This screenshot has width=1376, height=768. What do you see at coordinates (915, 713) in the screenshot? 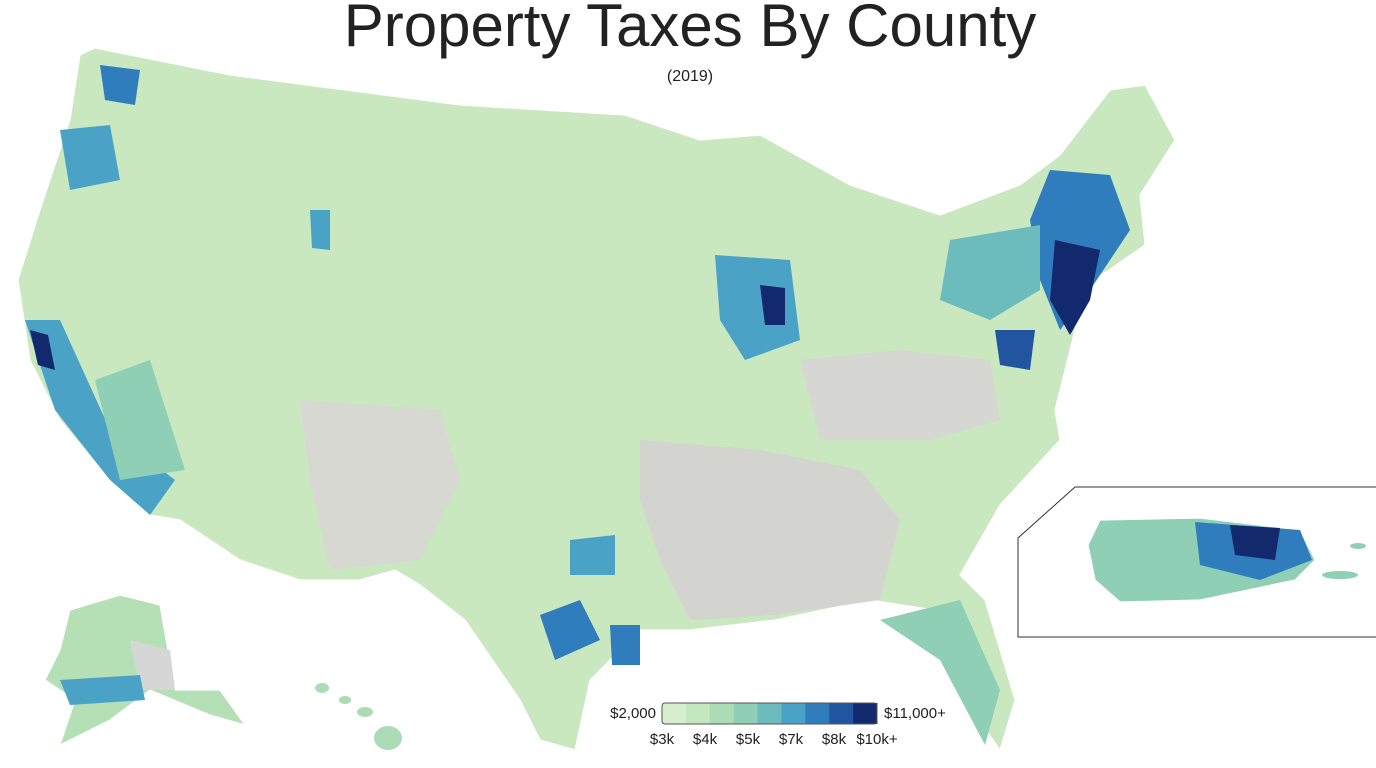
I see `legend-max: $11,000+` at bounding box center [915, 713].